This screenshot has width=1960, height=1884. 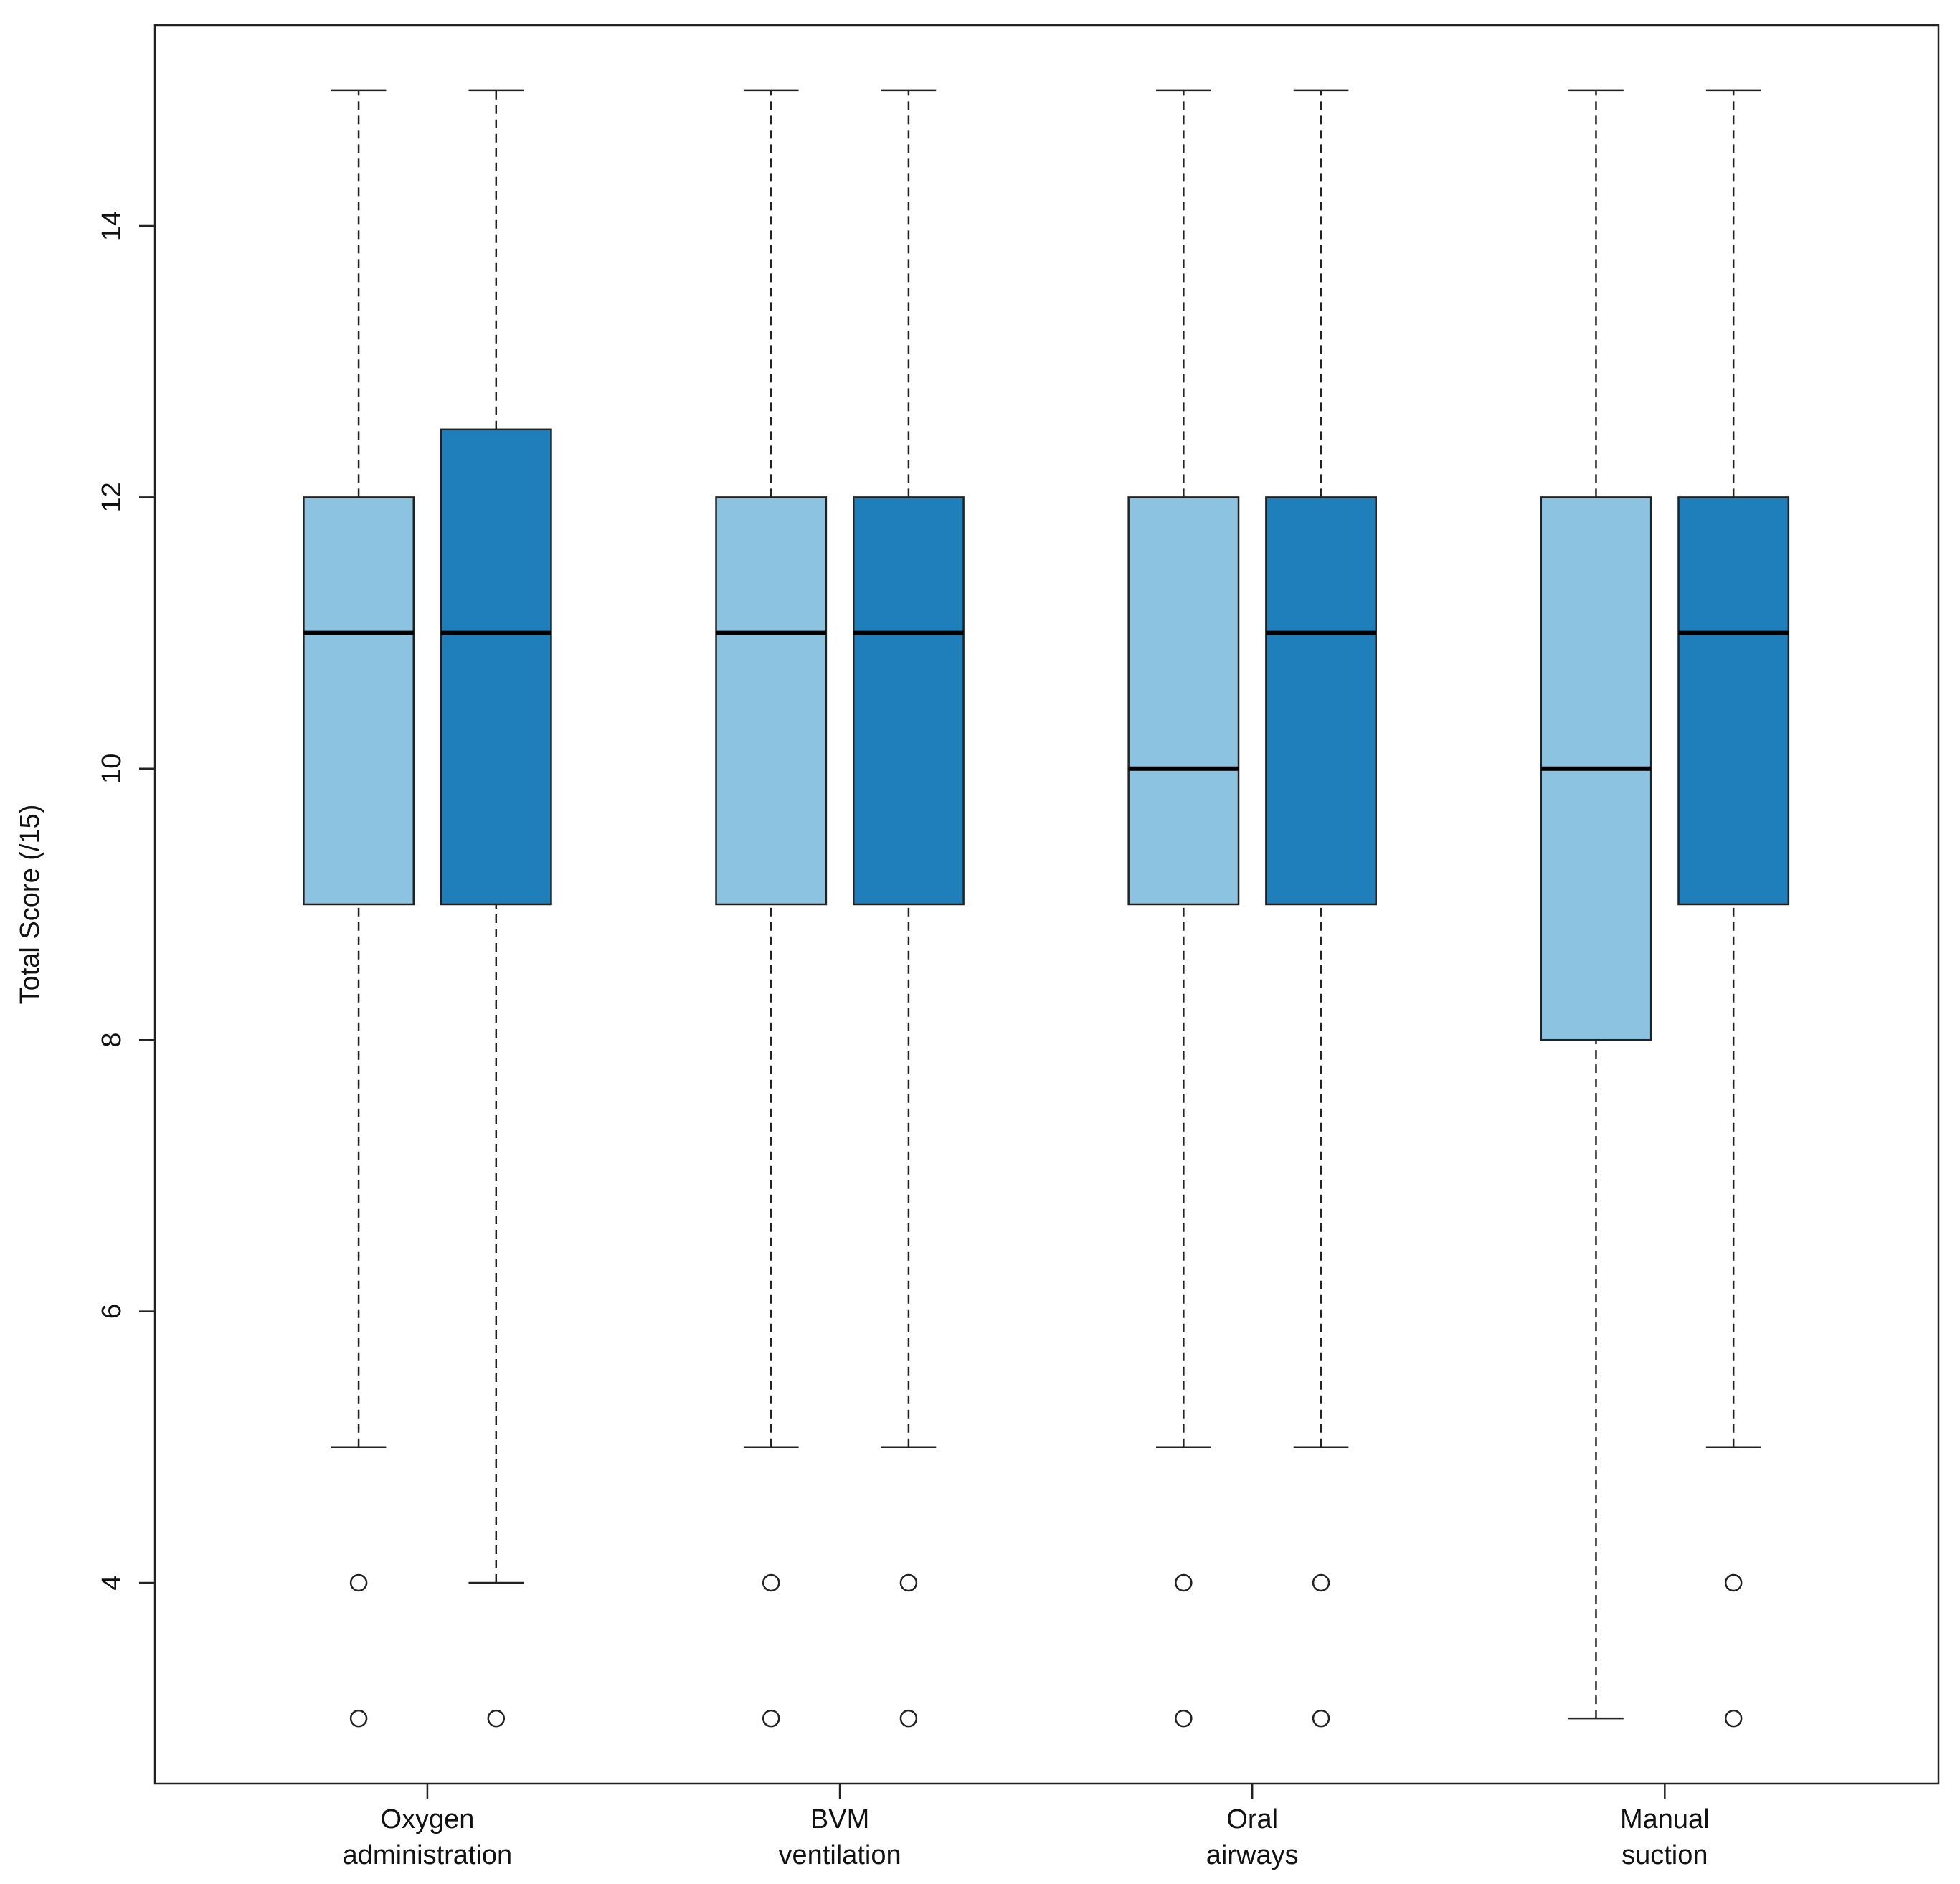 I want to click on x-tick-label: administration, so click(x=428, y=1855).